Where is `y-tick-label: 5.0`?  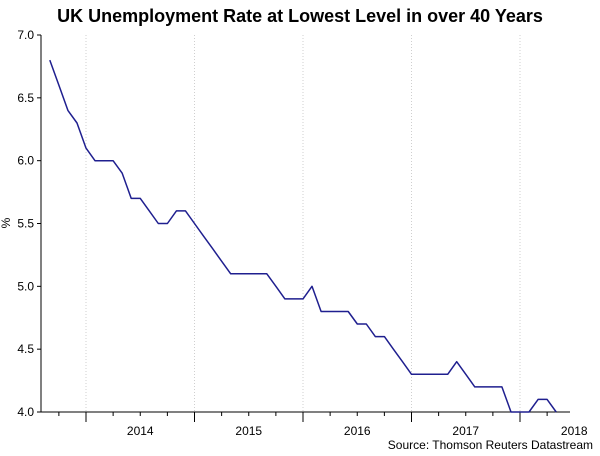
y-tick-label: 5.0 is located at coordinates (25, 286).